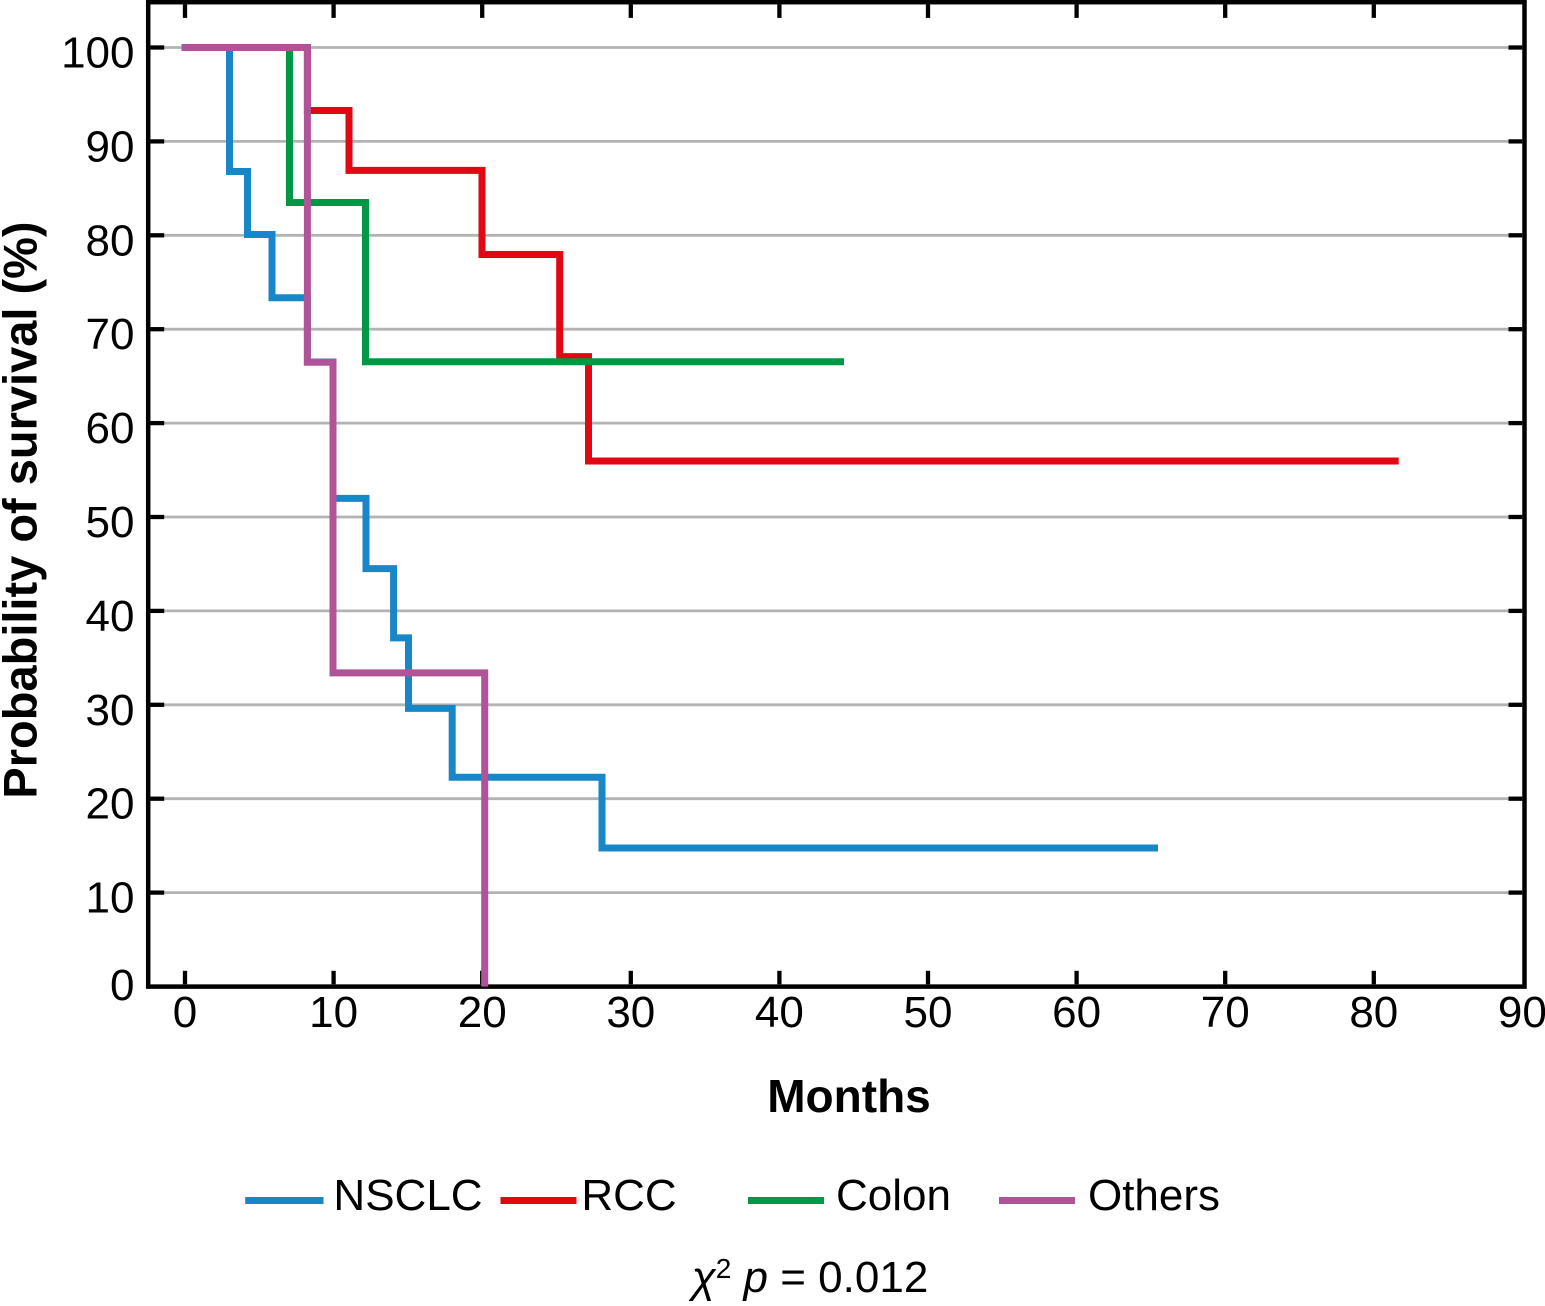  Describe the element at coordinates (893, 1195) in the screenshot. I see `svg-text: Colon` at that location.